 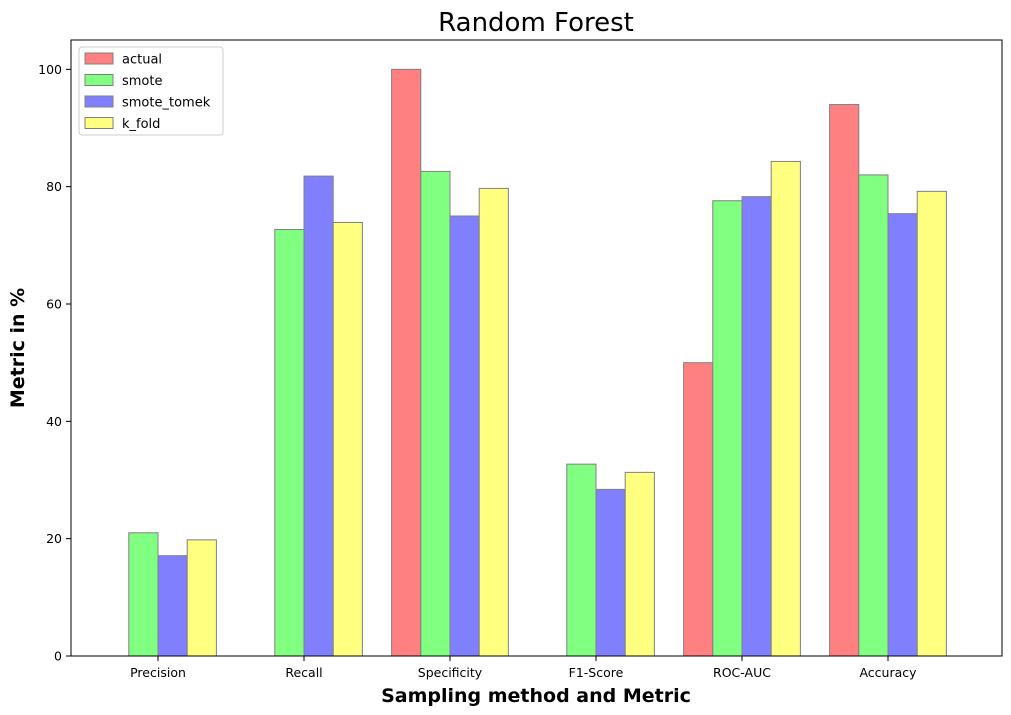 I want to click on bar-smote-precision, so click(x=143, y=594).